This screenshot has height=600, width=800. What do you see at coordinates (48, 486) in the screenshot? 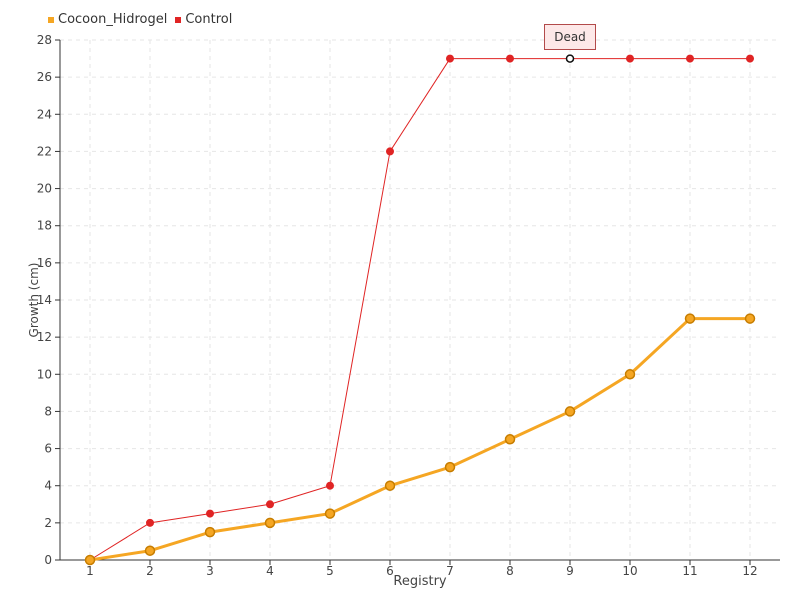
I see `y-tick-label: 4` at bounding box center [48, 486].